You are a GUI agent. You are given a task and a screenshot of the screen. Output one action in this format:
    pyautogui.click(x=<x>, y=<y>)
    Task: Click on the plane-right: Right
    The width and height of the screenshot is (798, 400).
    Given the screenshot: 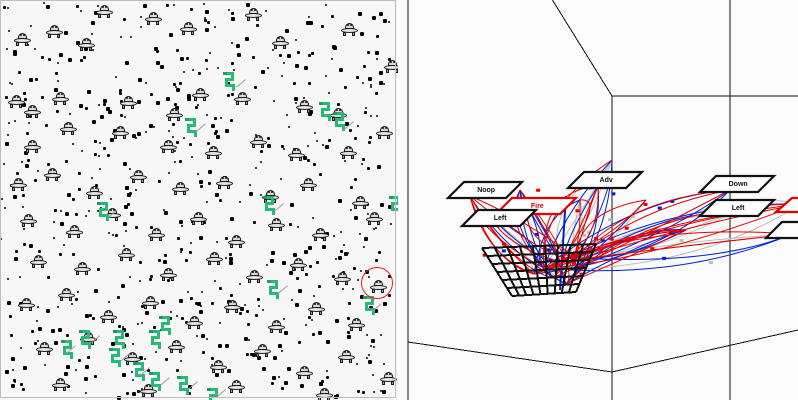 What is the action you would take?
    pyautogui.click(x=785, y=205)
    